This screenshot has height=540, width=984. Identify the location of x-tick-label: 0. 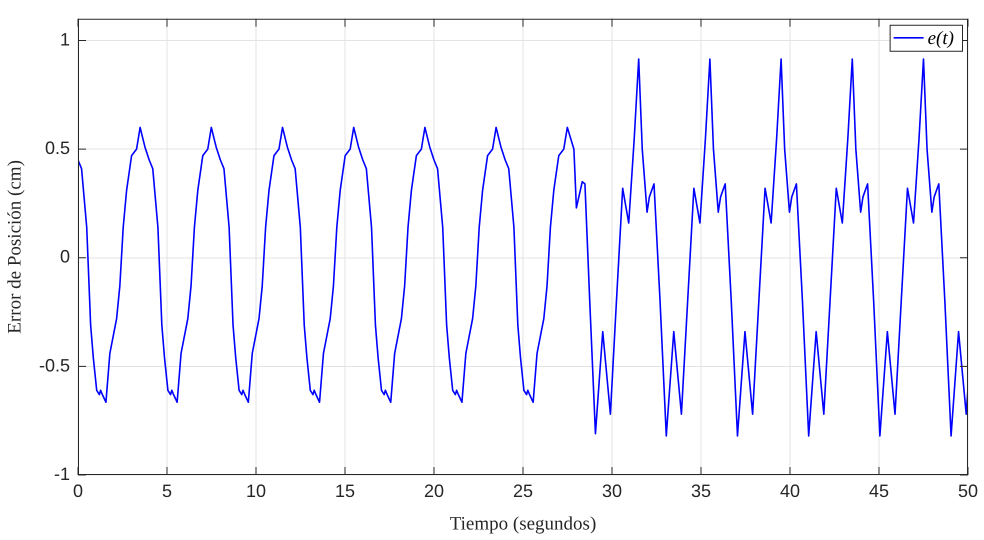
(78, 490).